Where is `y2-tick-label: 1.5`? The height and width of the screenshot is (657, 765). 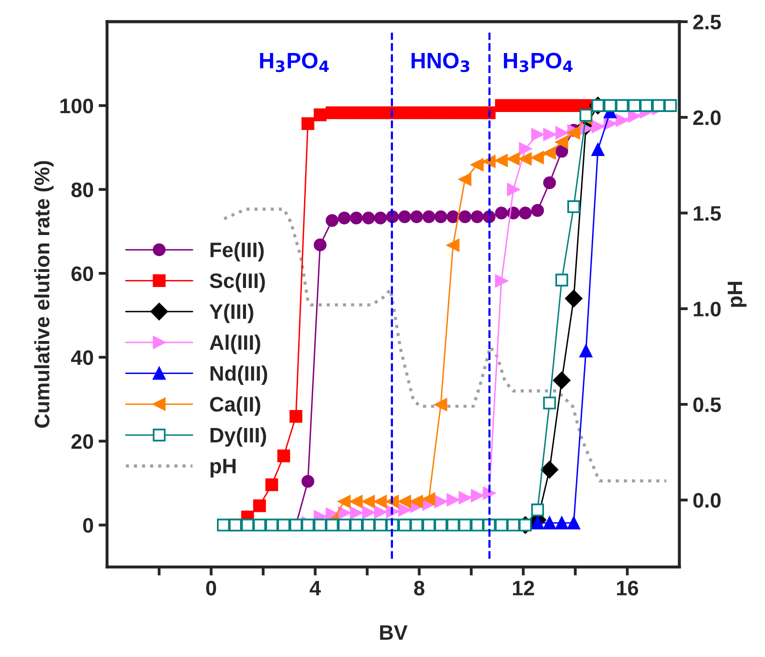
y2-tick-label: 1.5 is located at coordinates (707, 213).